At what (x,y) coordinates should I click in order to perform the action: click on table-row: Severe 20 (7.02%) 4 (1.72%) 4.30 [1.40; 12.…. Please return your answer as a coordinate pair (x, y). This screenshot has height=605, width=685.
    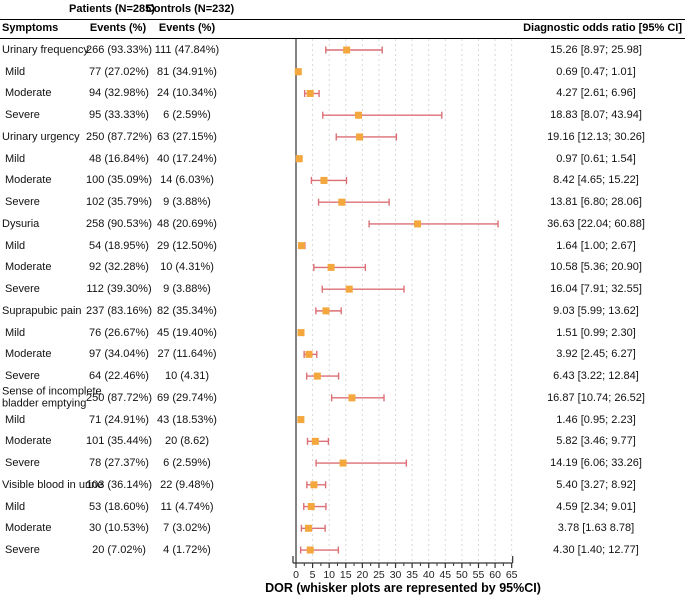
    Looking at the image, I should click on (342, 550).